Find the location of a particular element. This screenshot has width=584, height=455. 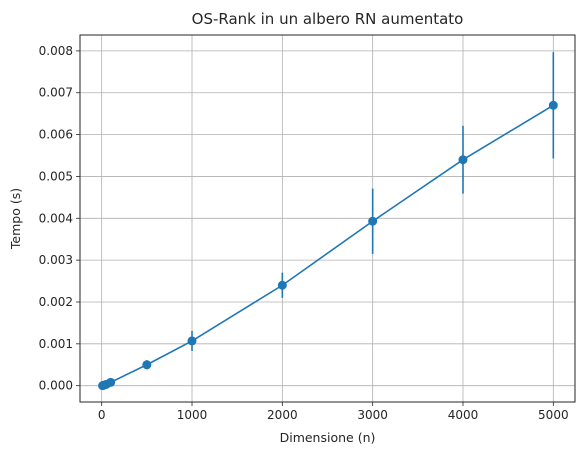

x-tick-label: 2000 is located at coordinates (282, 415).